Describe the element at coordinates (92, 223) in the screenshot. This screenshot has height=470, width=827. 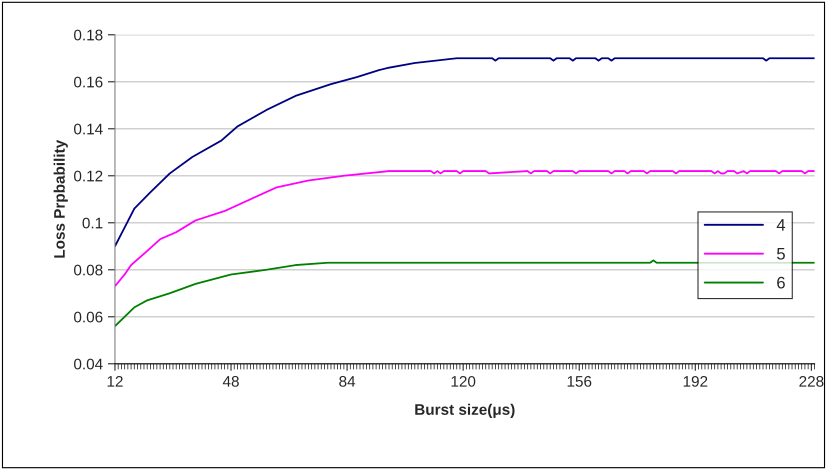
I see `y-tick-label: 0.1` at that location.